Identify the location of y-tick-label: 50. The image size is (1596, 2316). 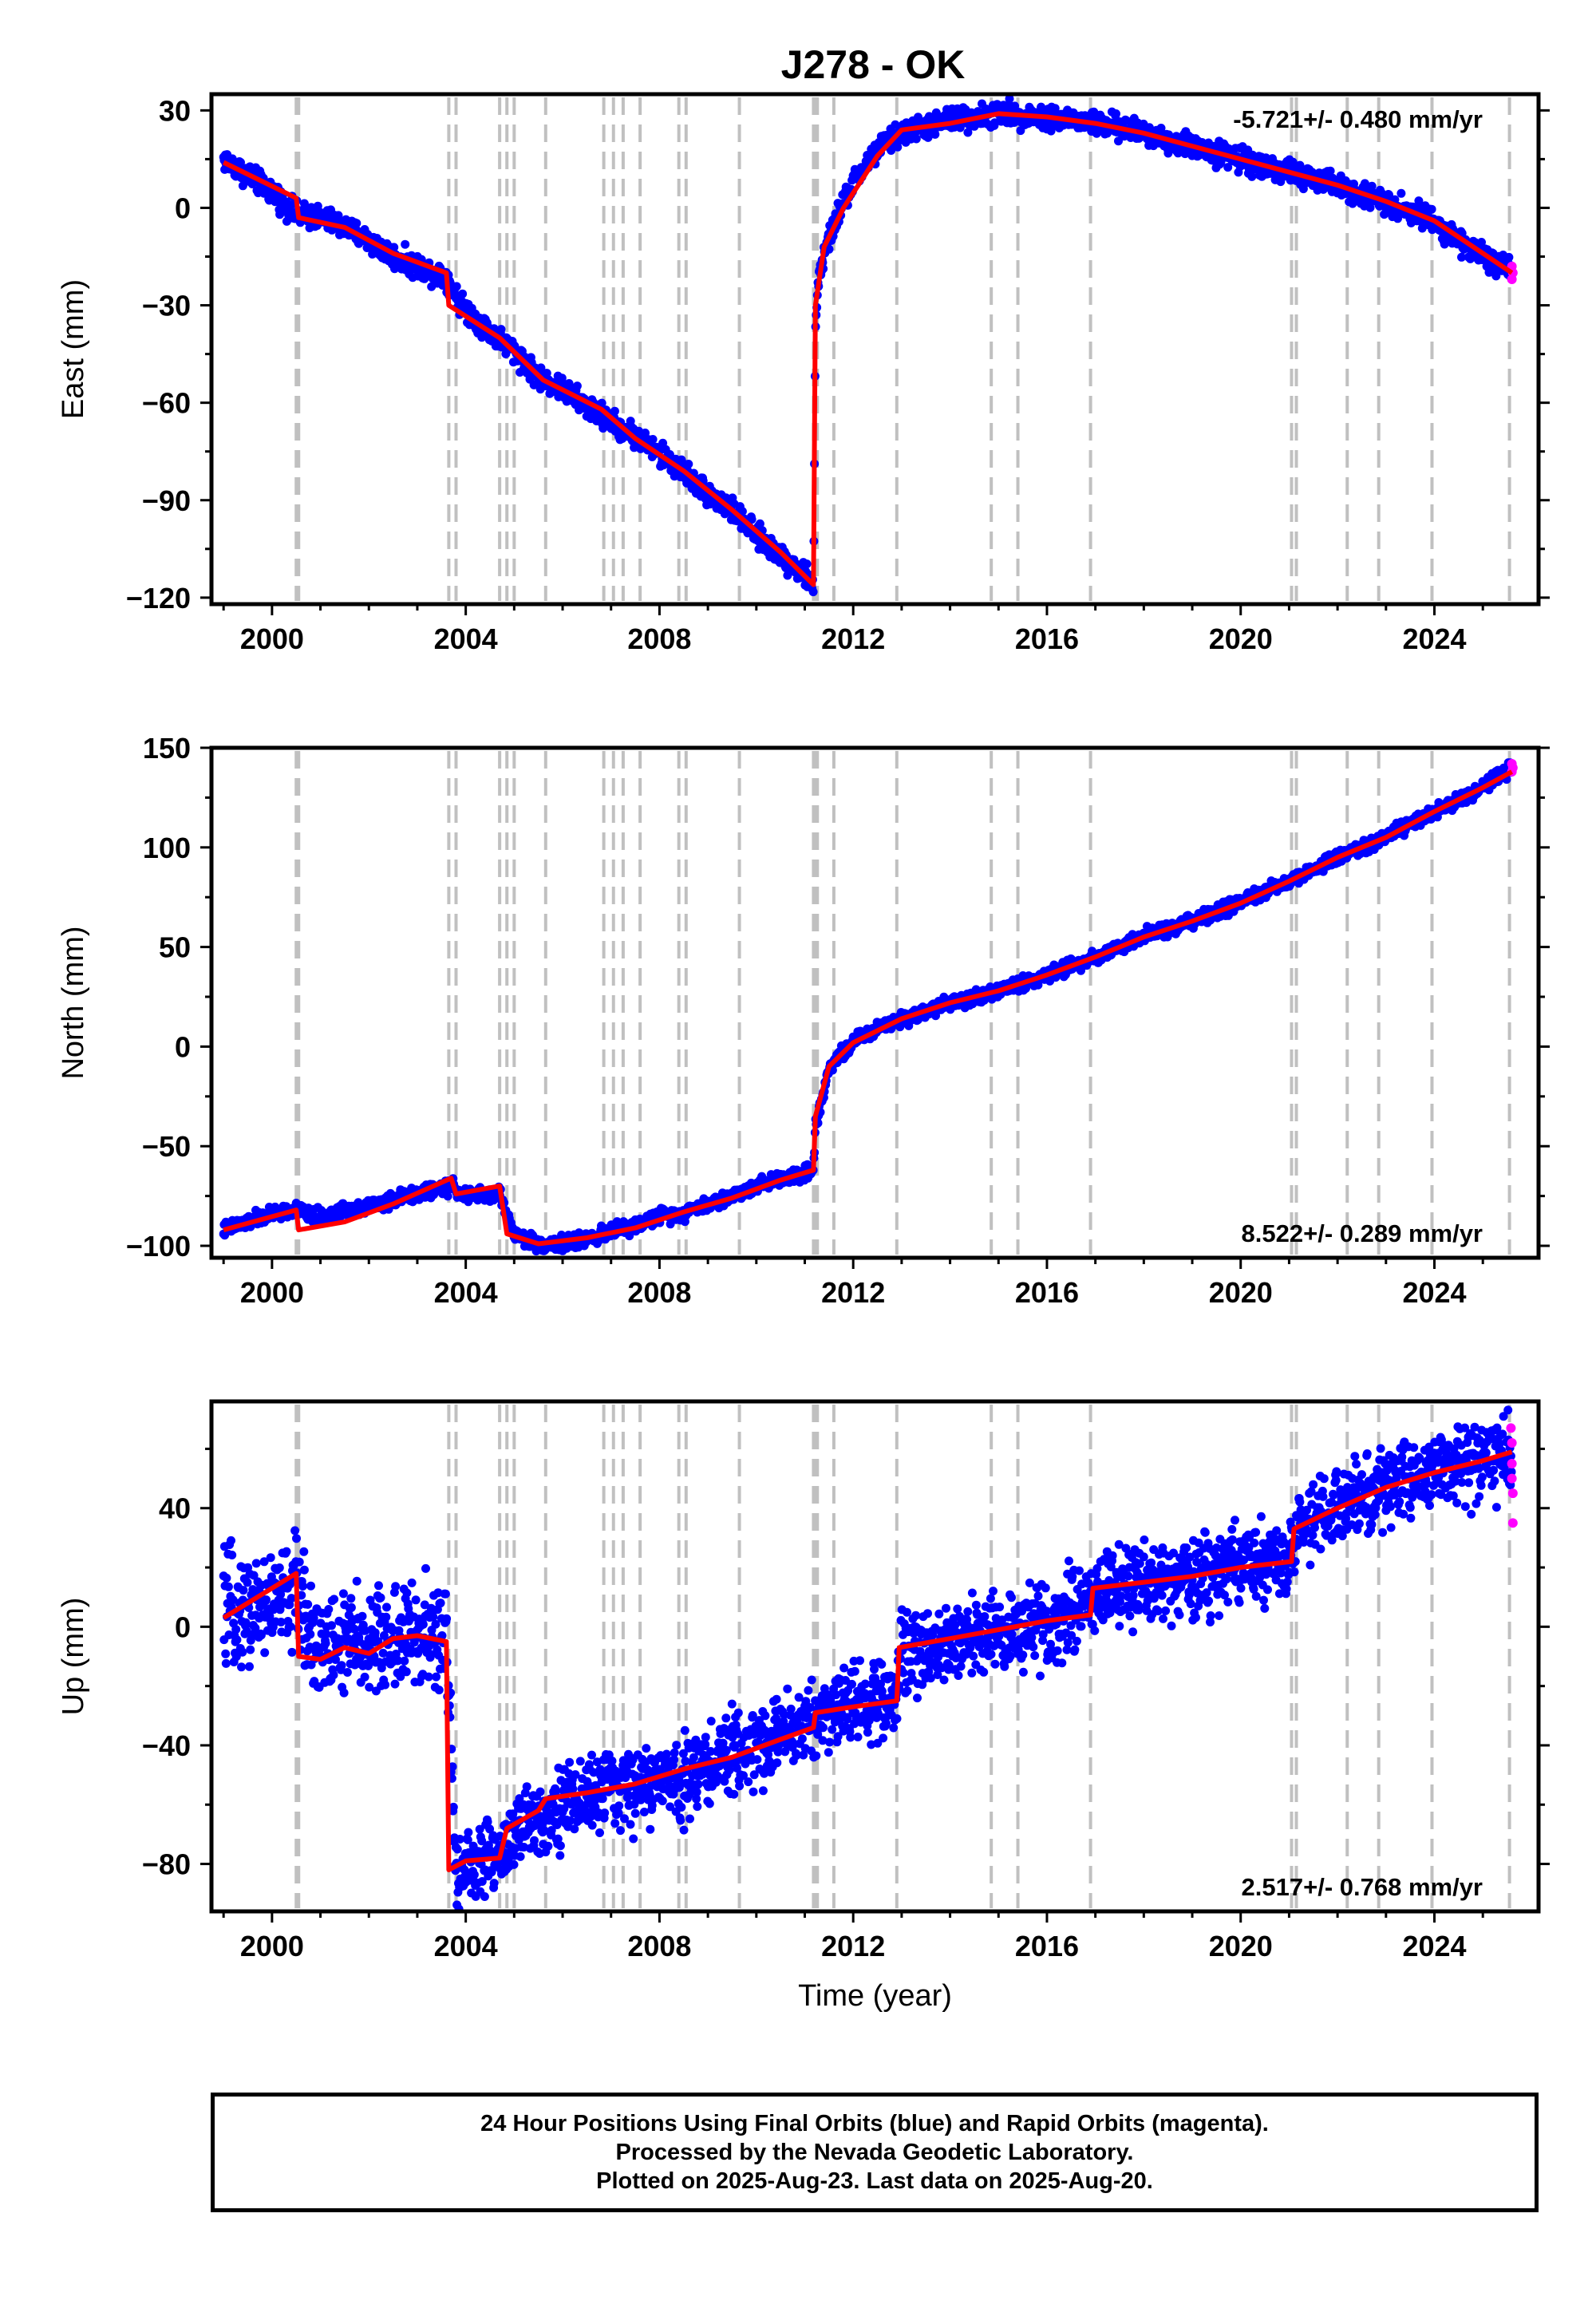
(175, 947).